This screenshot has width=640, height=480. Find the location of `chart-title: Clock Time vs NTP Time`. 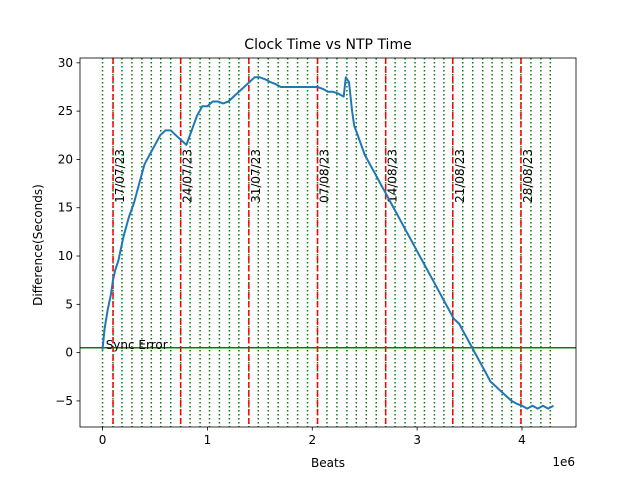

chart-title: Clock Time vs NTP Time is located at coordinates (327, 45).